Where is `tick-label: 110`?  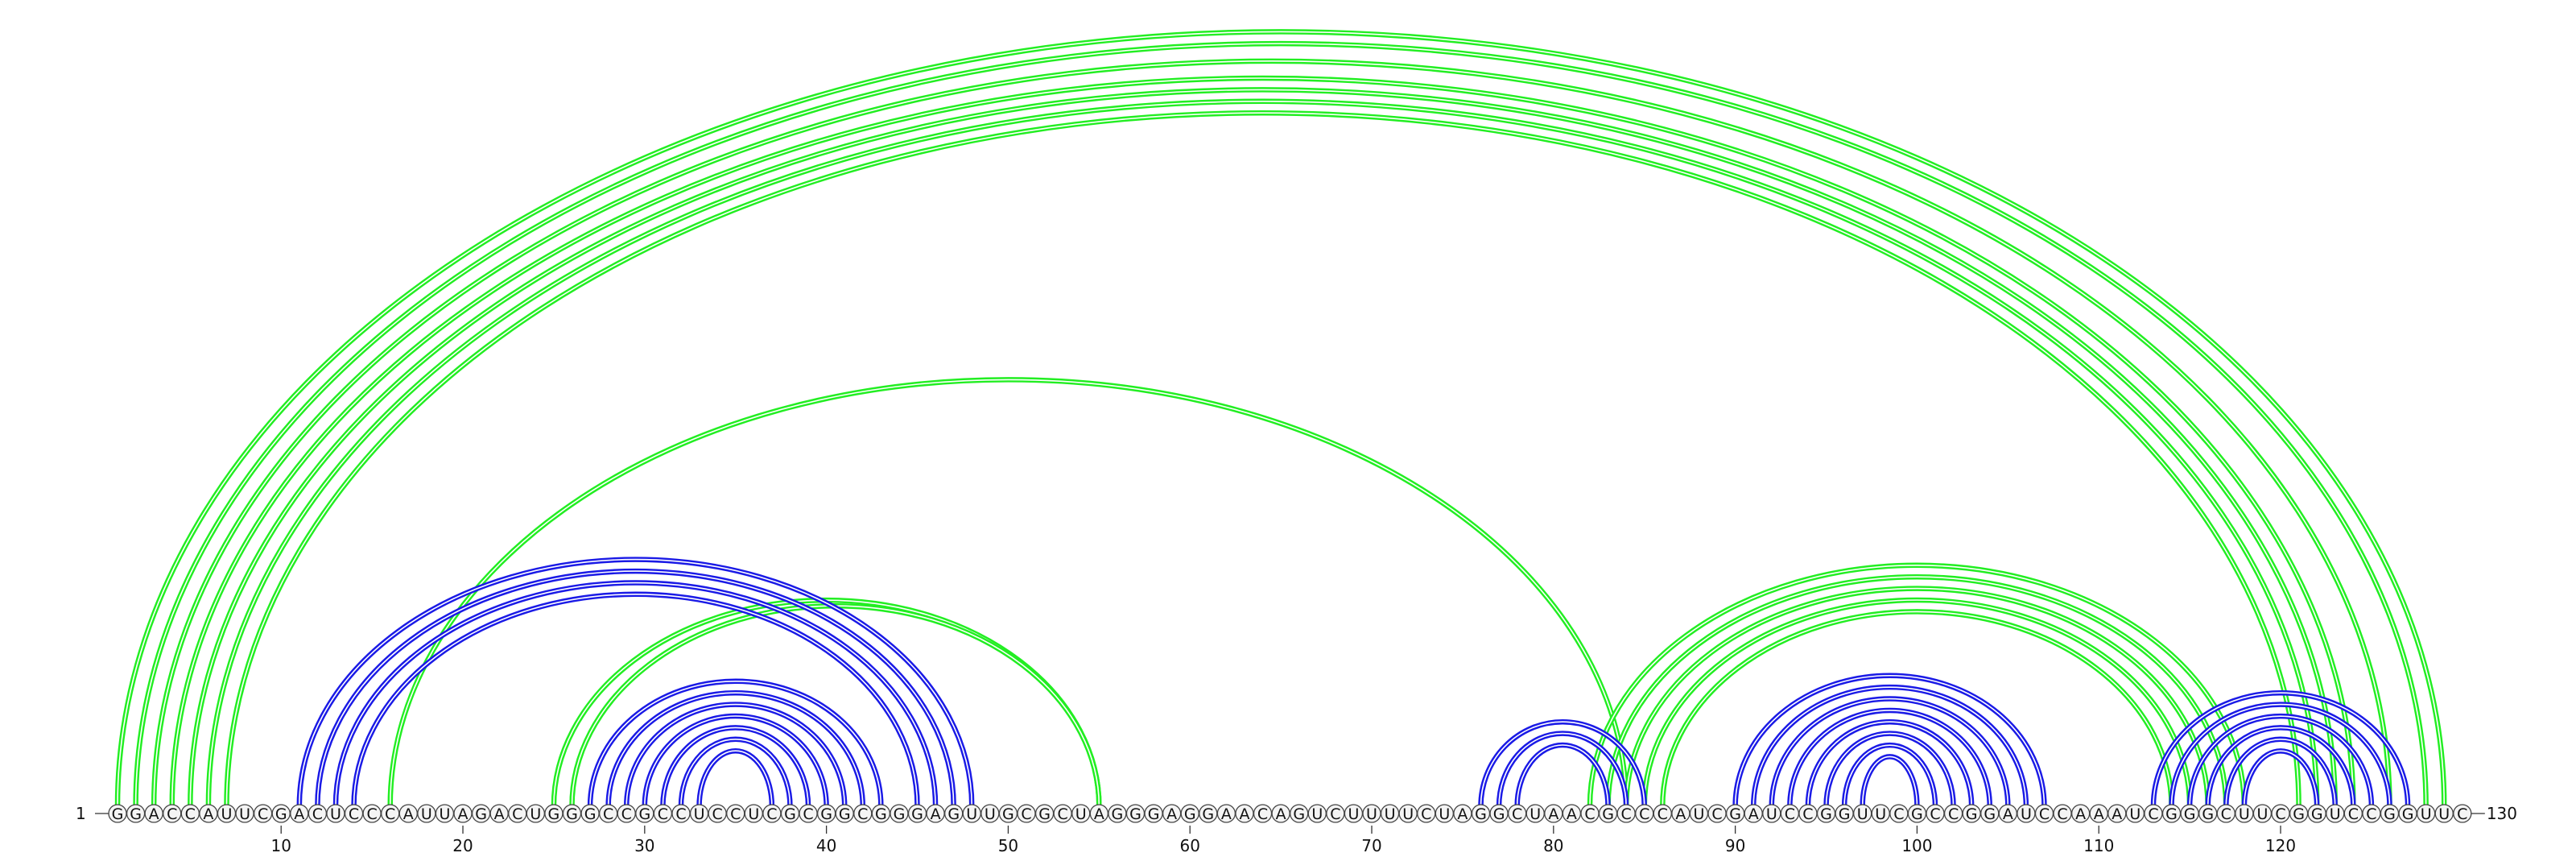 tick-label: 110 is located at coordinates (2098, 845).